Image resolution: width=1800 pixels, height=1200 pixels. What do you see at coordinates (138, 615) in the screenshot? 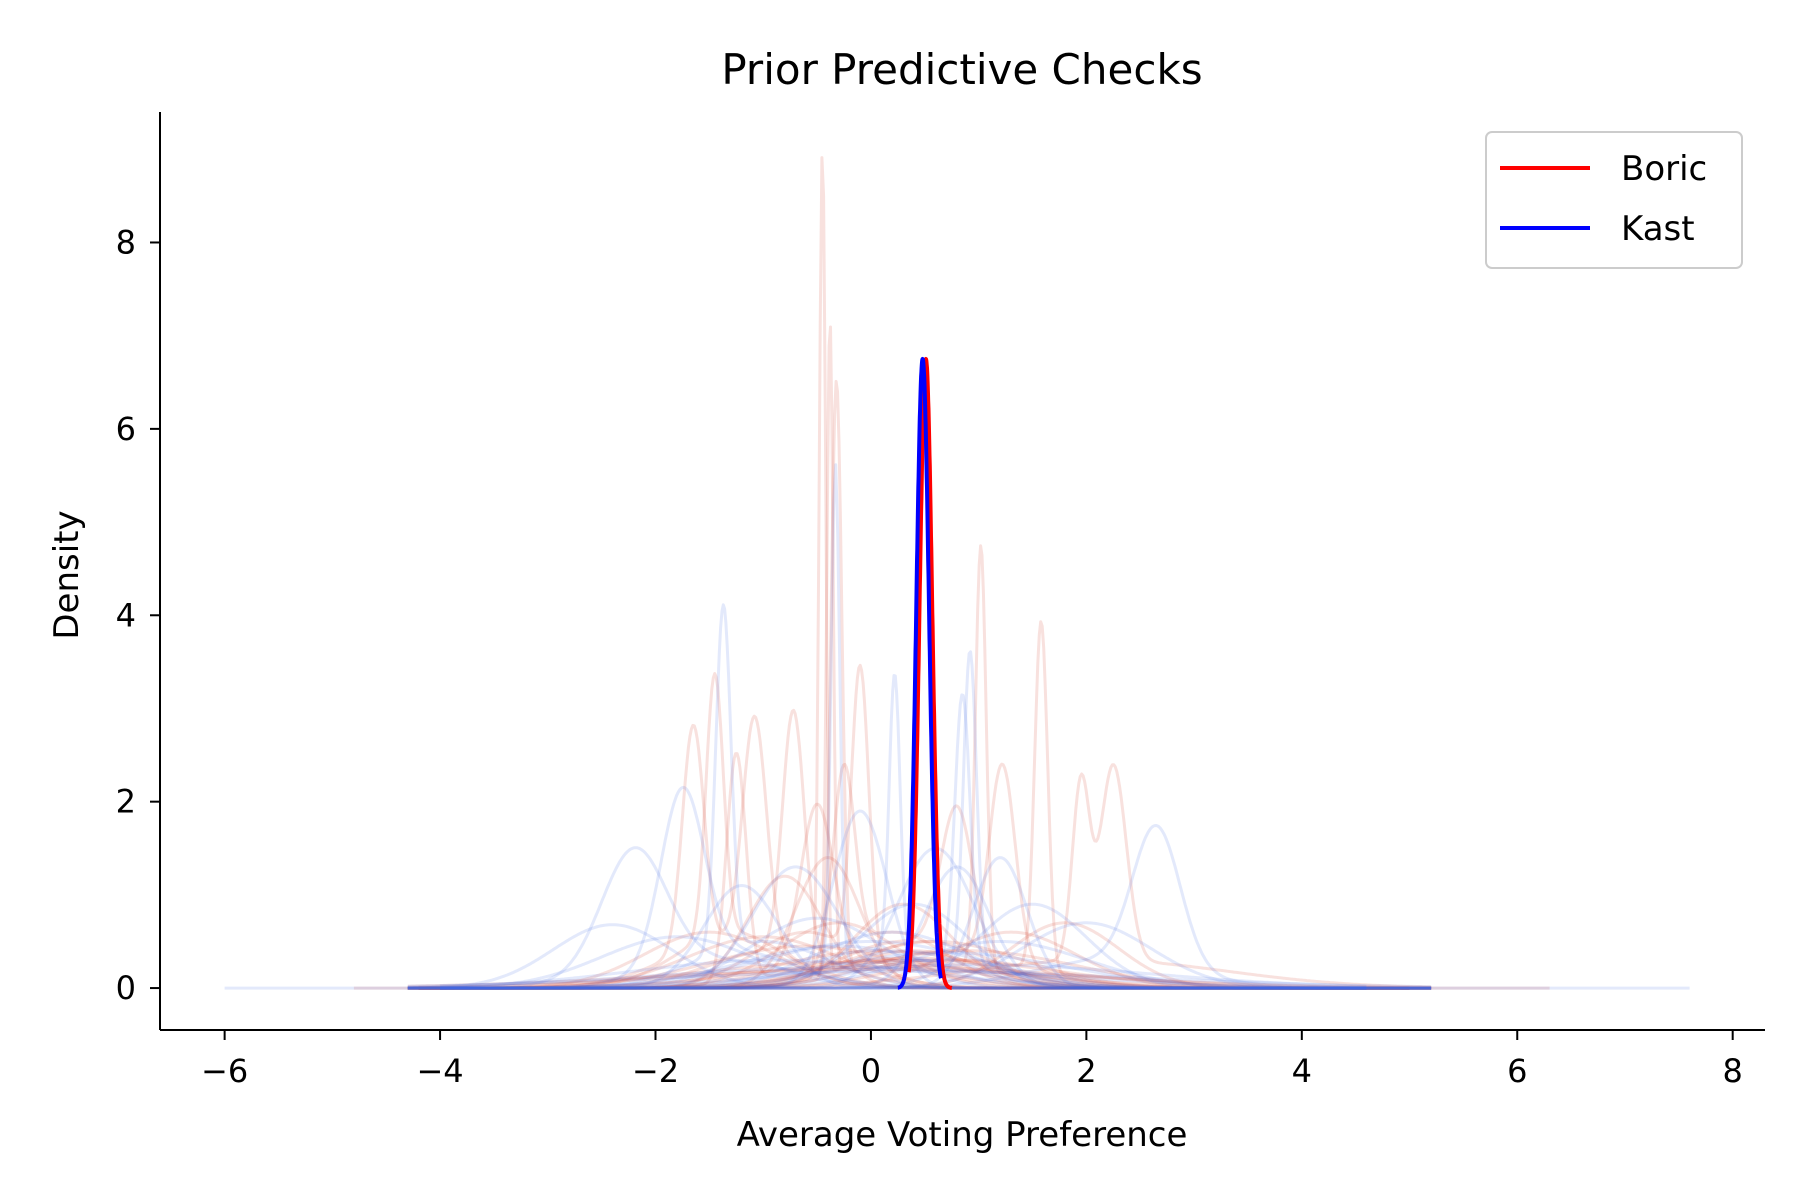
I see `y-axis-ticks: 0 2 4 6 8` at bounding box center [138, 615].